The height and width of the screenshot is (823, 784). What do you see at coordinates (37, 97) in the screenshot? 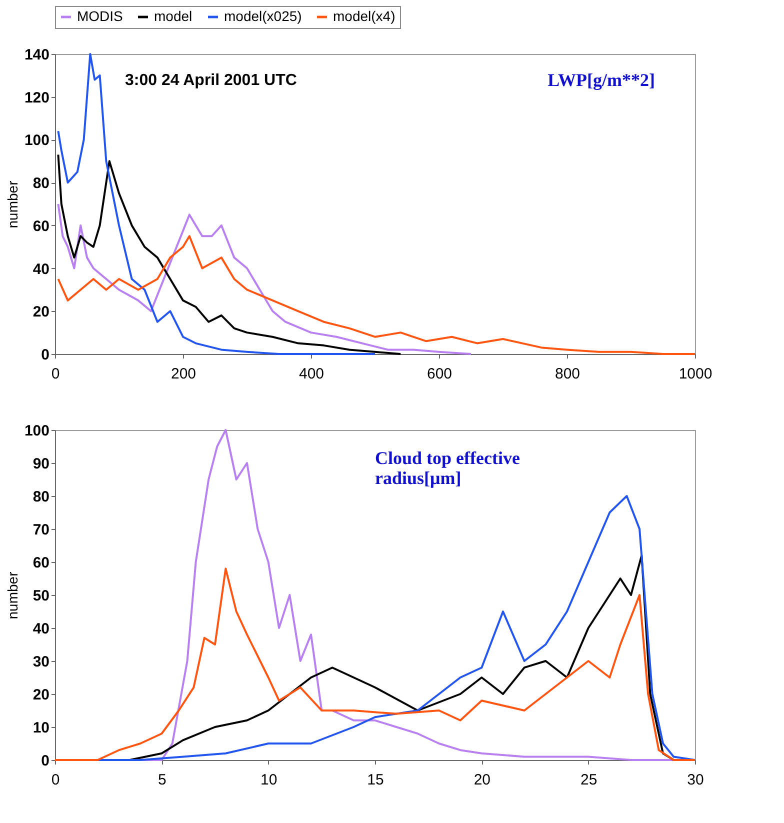
I see `y-tick-label: 120` at bounding box center [37, 97].